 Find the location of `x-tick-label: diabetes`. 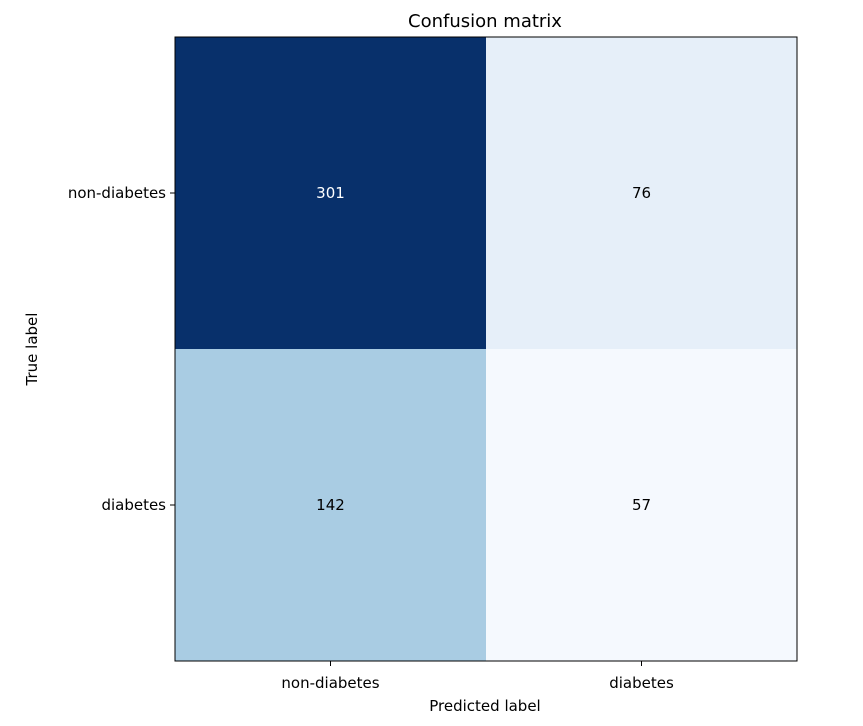

x-tick-label: diabetes is located at coordinates (641, 683).